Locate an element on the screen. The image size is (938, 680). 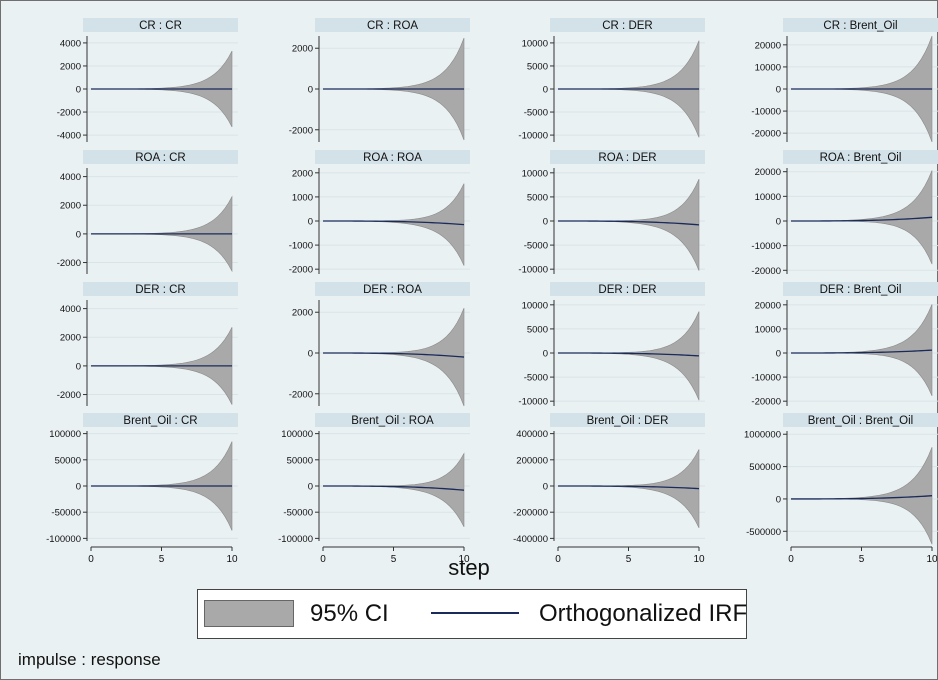
x-axis-title: step is located at coordinates (469, 567).